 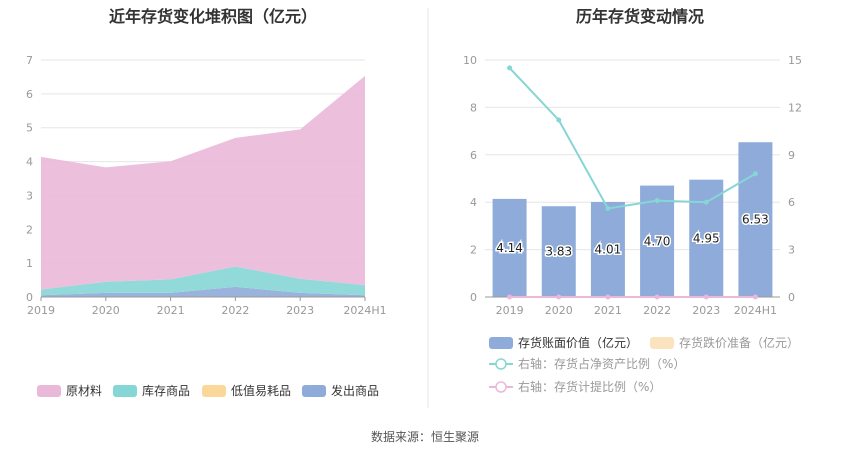 What do you see at coordinates (29, 60) in the screenshot?
I see `y-tick-label: 7` at bounding box center [29, 60].